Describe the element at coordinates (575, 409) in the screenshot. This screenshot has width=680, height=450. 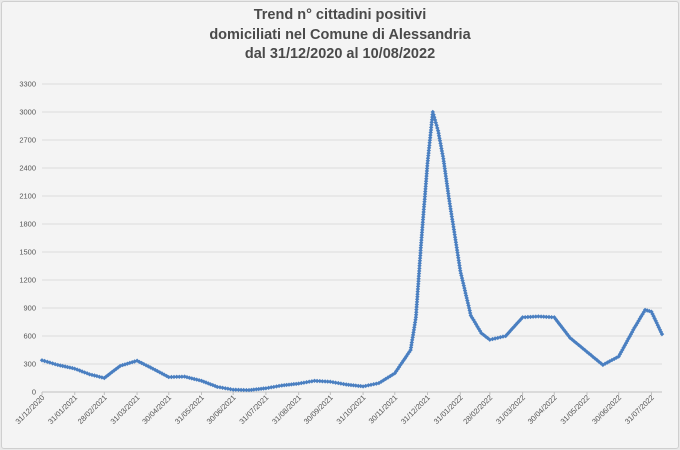
I see `x-tick-label: 31/05/2022` at that location.